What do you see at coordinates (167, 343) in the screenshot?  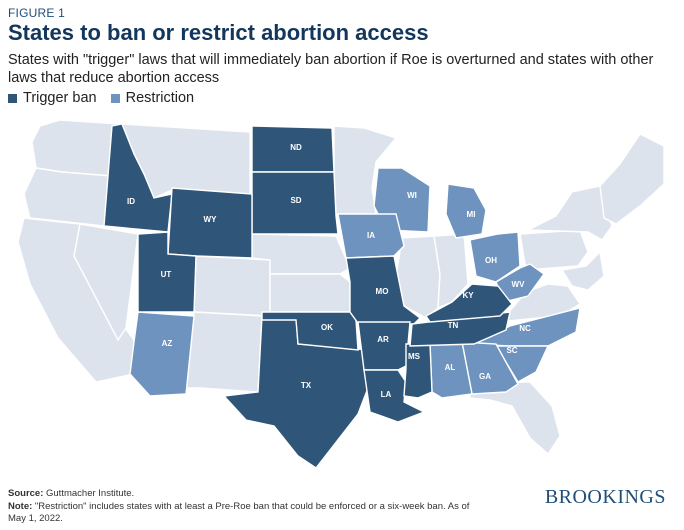 I see `label-az: AZ` at bounding box center [167, 343].